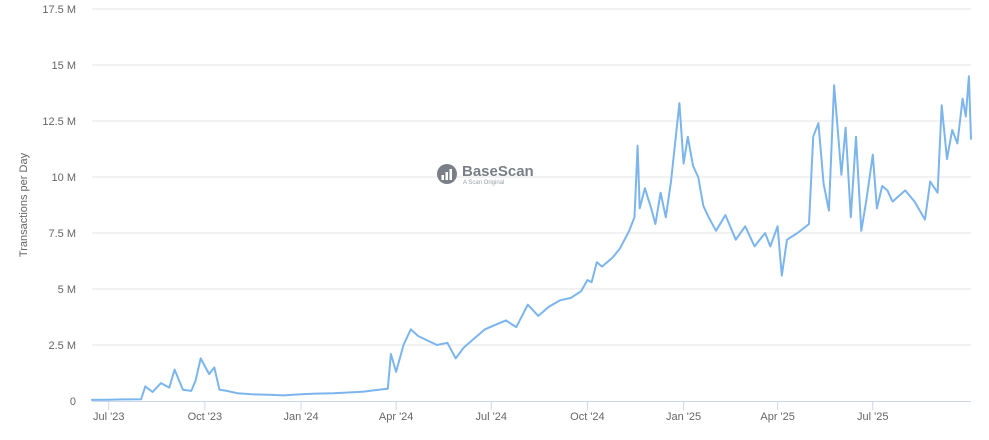 The height and width of the screenshot is (440, 989). Describe the element at coordinates (64, 178) in the screenshot. I see `y-tick-label: 10 M` at that location.